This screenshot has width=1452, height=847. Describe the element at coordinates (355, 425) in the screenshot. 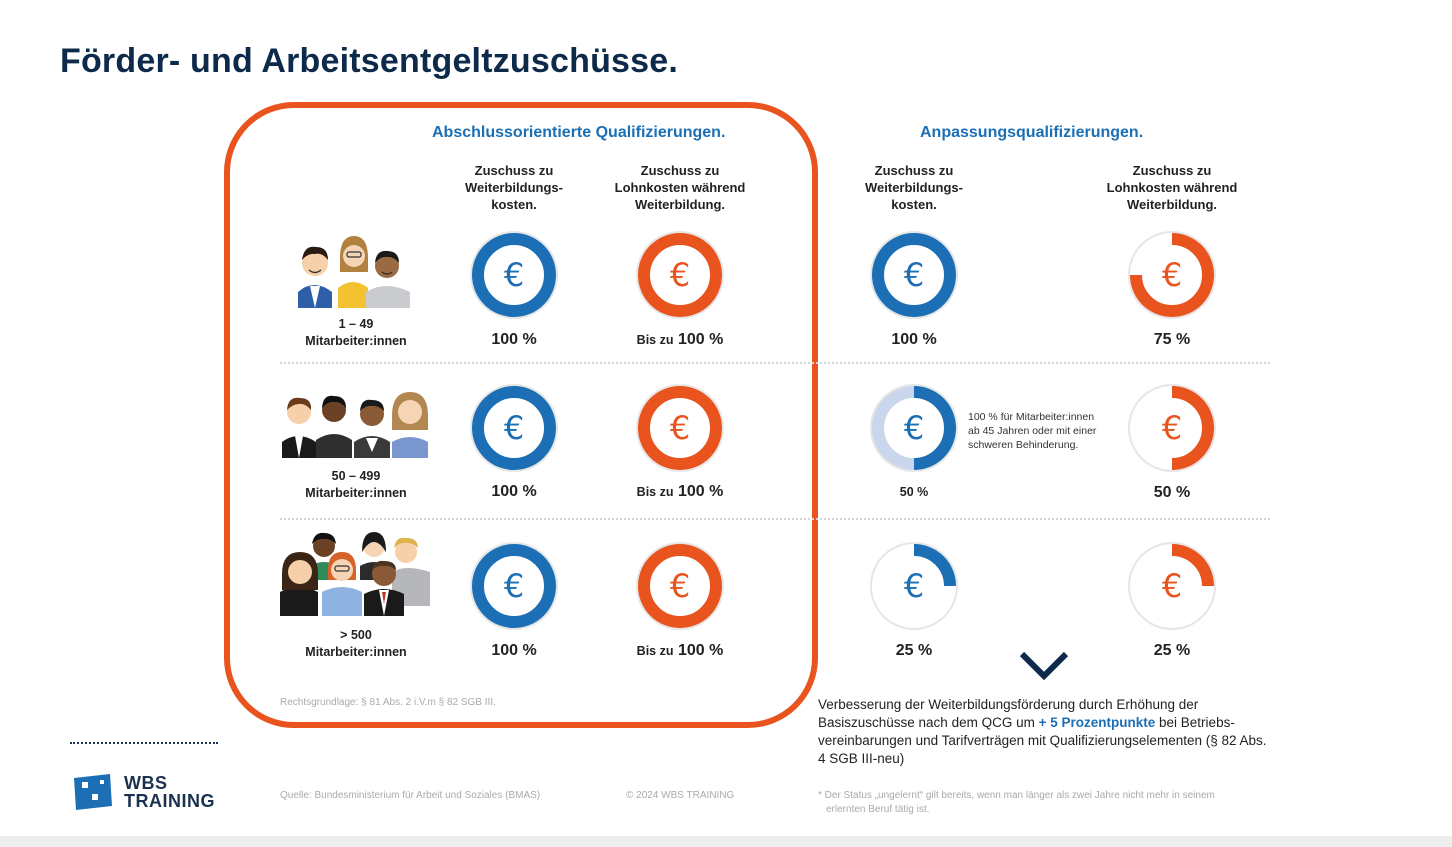

I see `people-group-4-icon` at that location.